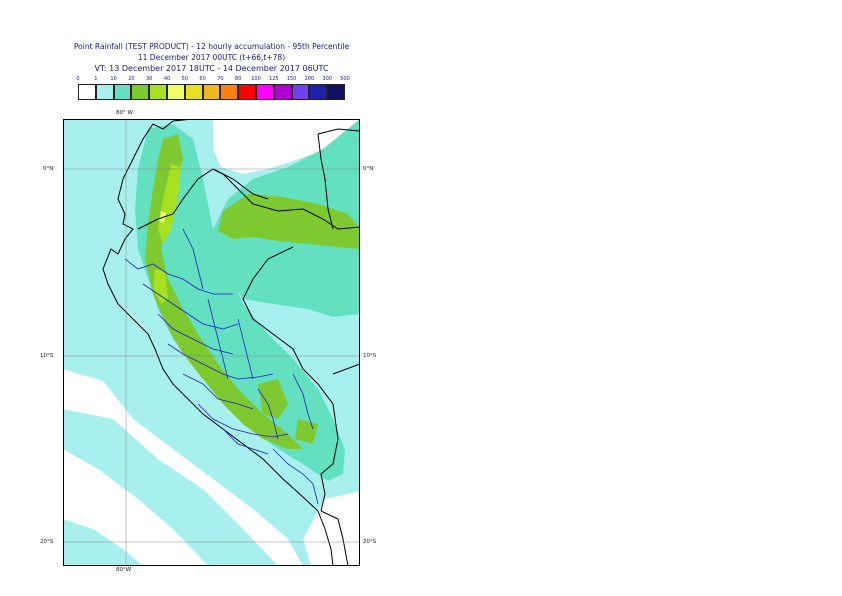 This screenshot has height=596, width=842. I want to click on right-lat-label-20s: 20°S, so click(370, 542).